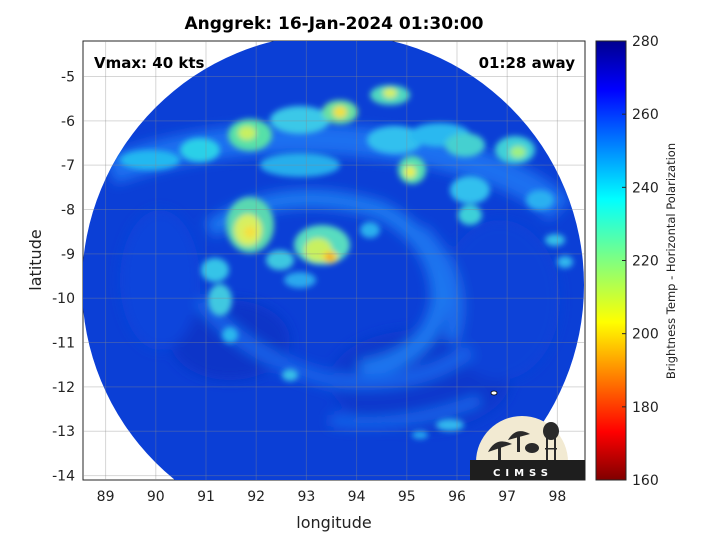 Image resolution: width=720 pixels, height=540 pixels. Describe the element at coordinates (645, 42) in the screenshot. I see `colorbar-tick-label: 280` at that location.